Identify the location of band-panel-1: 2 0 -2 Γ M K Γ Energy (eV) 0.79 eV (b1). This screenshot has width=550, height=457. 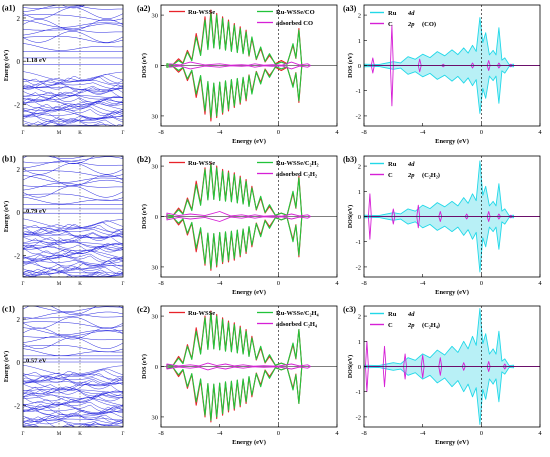
(63, 221).